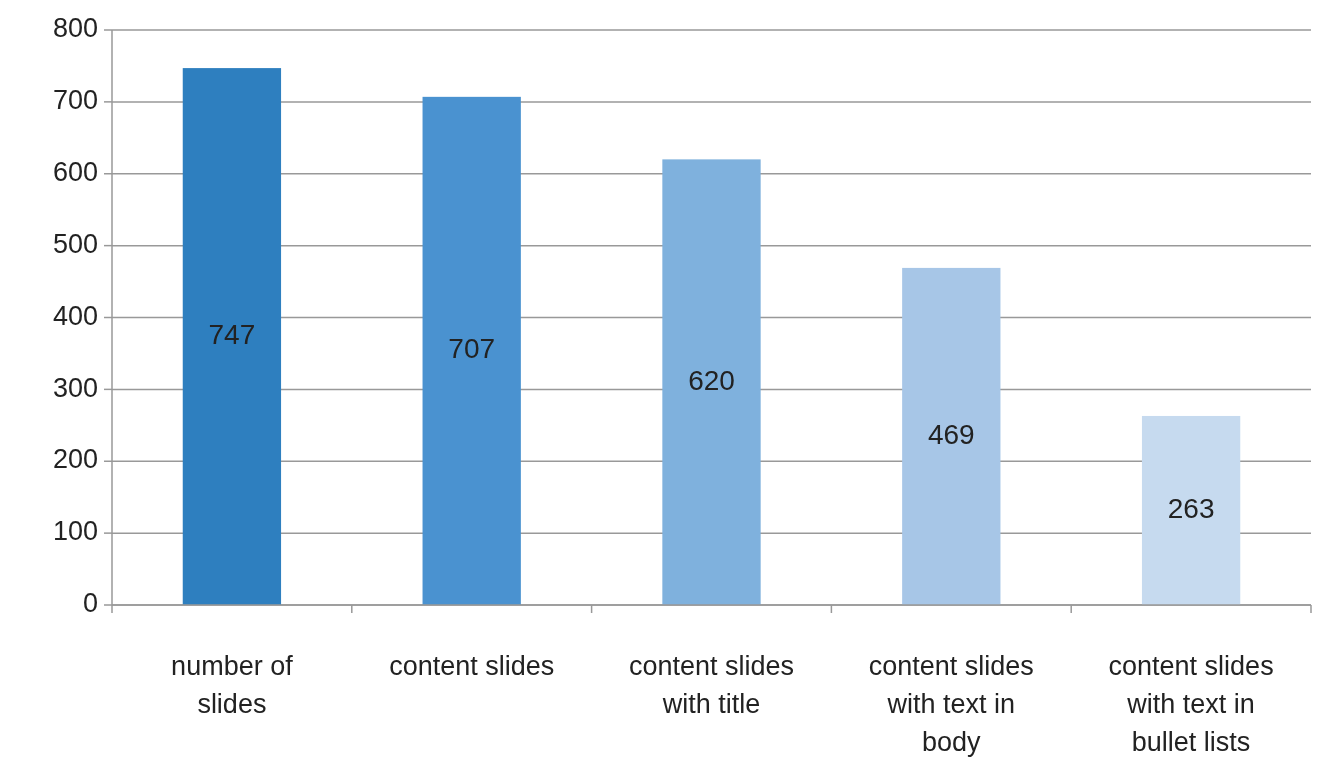 This screenshot has height=779, width=1319. Describe the element at coordinates (75, 531) in the screenshot. I see `y-tick-label: 100` at that location.